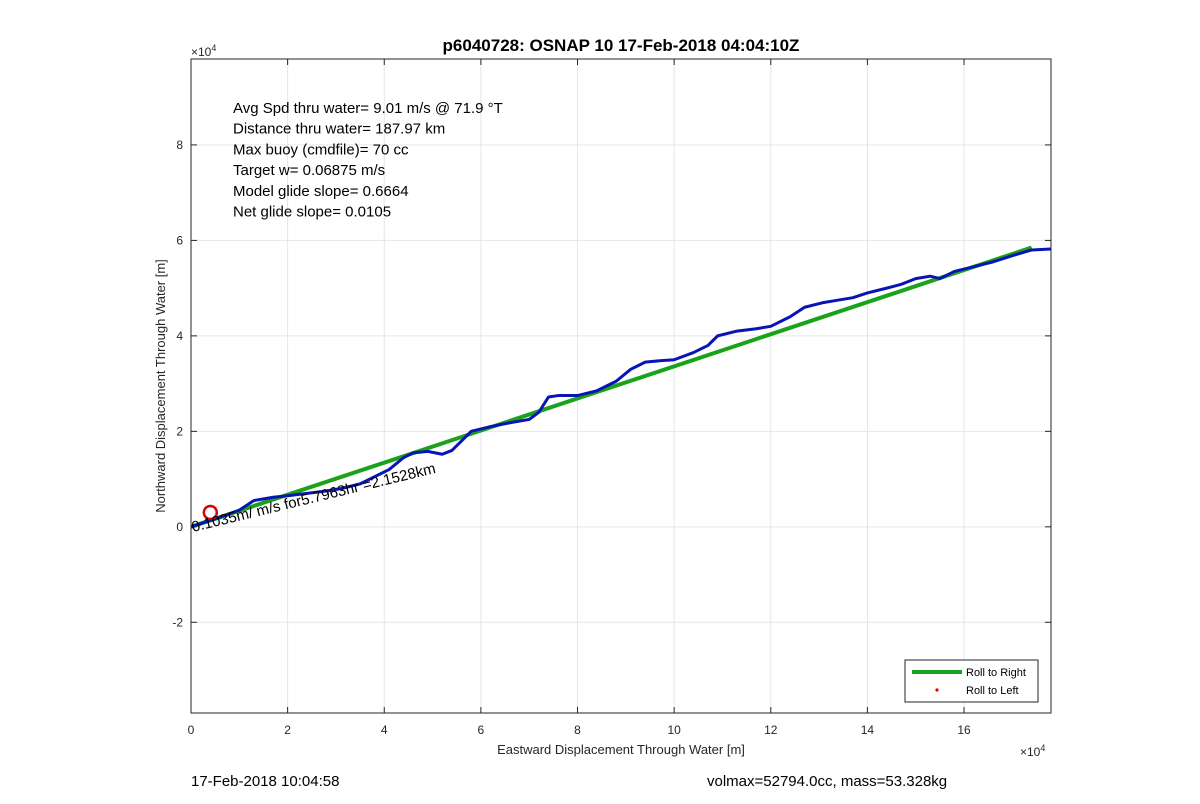  What do you see at coordinates (368, 108) in the screenshot?
I see `annotation-line: Avg Spd thru water= 9.01 m/s @ 71.9 °T` at bounding box center [368, 108].